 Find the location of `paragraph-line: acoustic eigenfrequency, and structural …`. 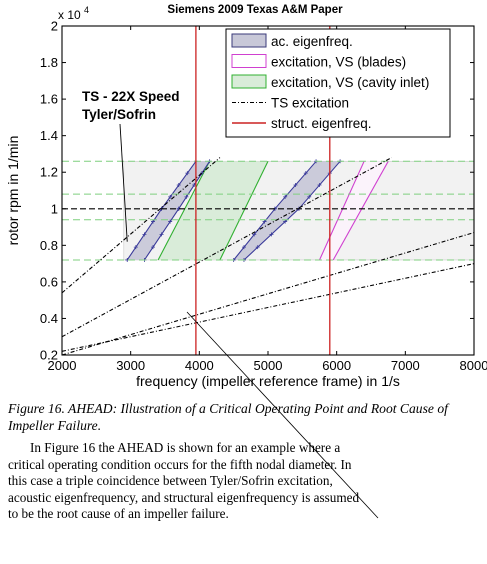

paragraph-line: acoustic eigenfrequency, and structural … is located at coordinates (184, 497).